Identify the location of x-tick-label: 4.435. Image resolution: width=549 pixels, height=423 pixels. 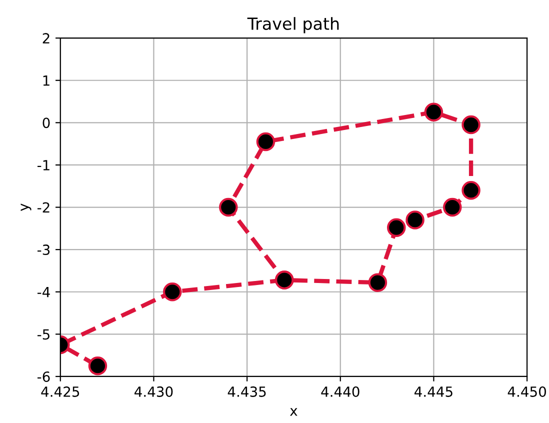
(247, 391).